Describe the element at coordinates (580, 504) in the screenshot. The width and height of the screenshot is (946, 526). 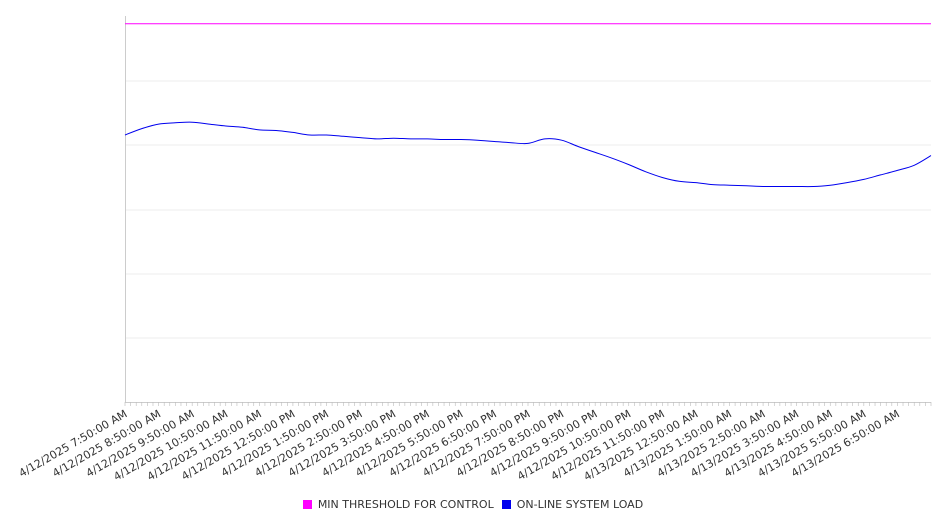
I see `legend-label-system-load: ON-LINE SYSTEM LOAD` at that location.